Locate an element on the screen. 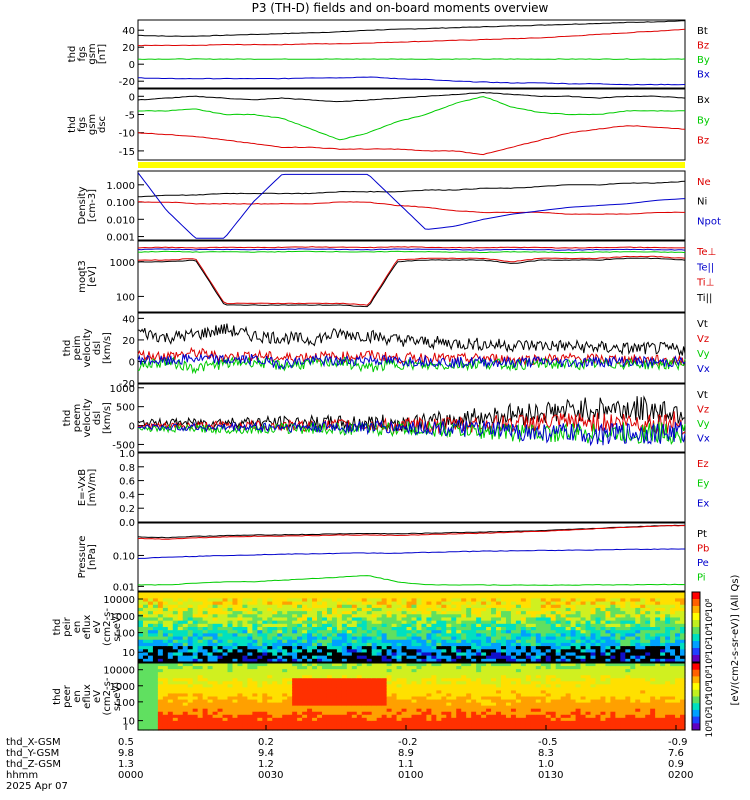 The image size is (750, 800). ylabel-line: Pressure is located at coordinates (82, 557).